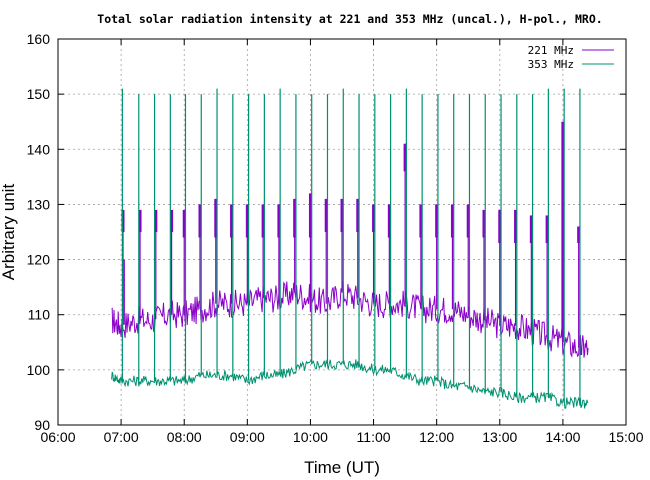 Image resolution: width=650 pixels, height=480 pixels. Describe the element at coordinates (374, 437) in the screenshot. I see `x-tick-label: 11:00` at that location.